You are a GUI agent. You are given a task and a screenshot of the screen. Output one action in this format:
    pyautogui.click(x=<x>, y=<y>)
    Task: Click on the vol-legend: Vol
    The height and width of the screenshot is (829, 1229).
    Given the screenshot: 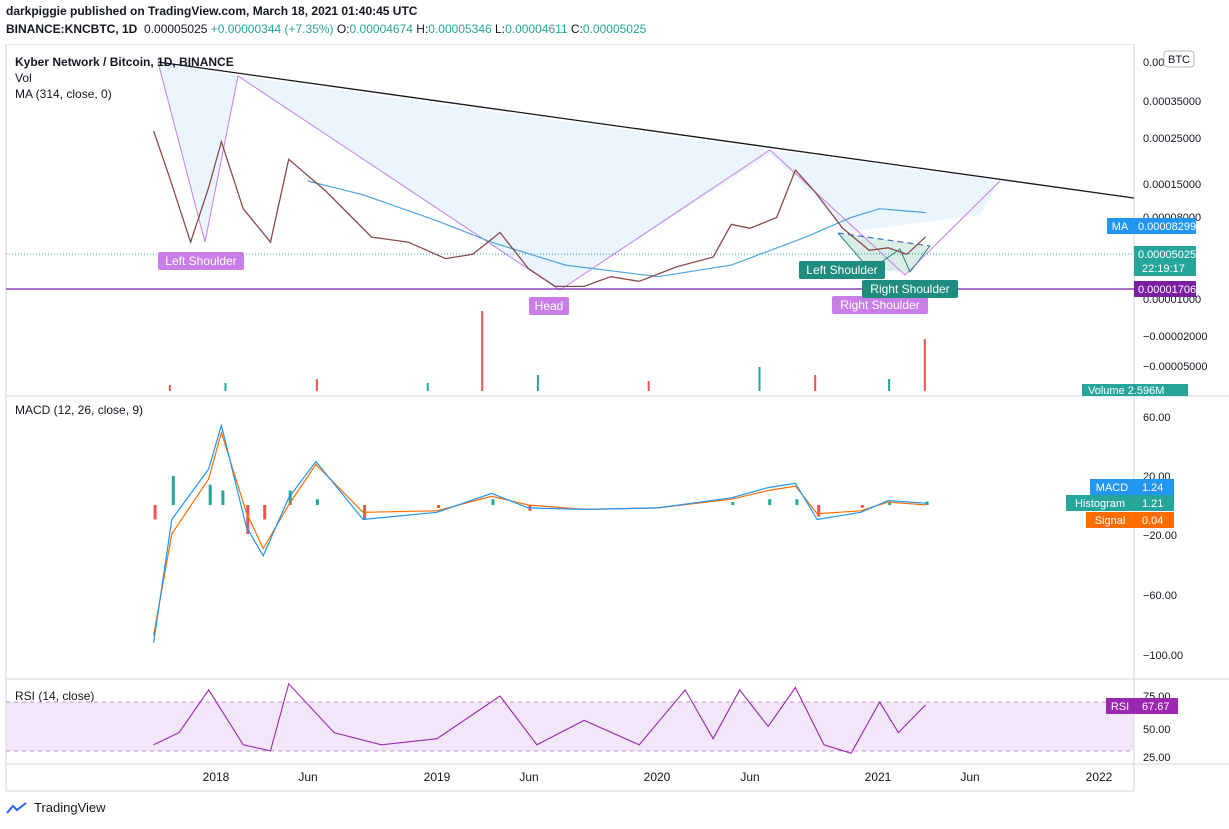 What is the action you would take?
    pyautogui.click(x=23, y=78)
    